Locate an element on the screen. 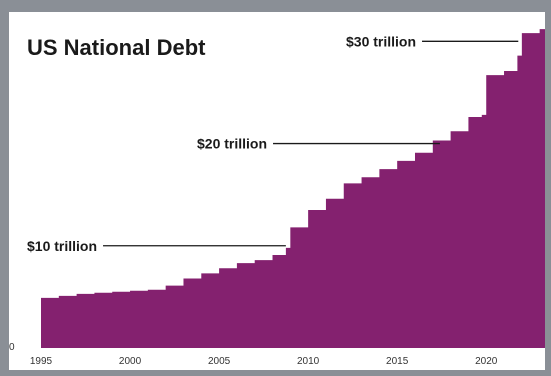 The height and width of the screenshot is (376, 551). annotation-label: $30 trillion is located at coordinates (381, 41).